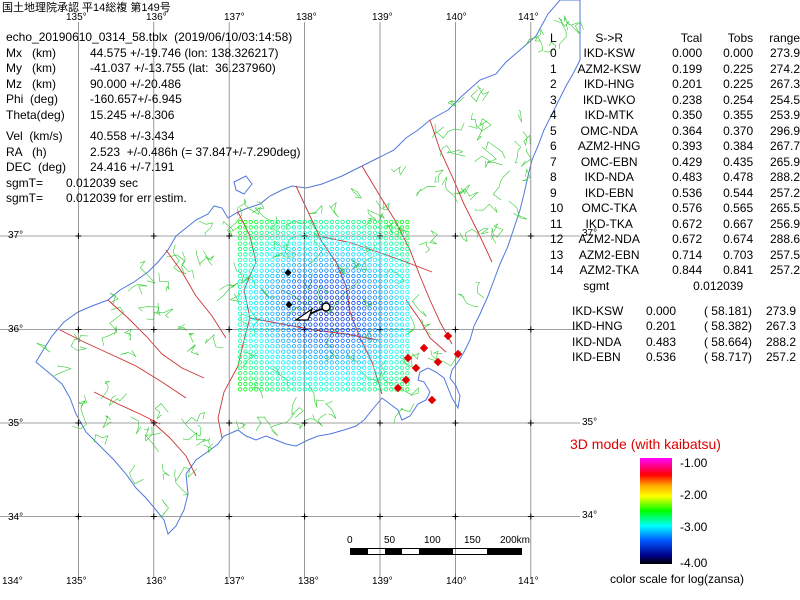 The image size is (800, 600). What do you see at coordinates (738, 99) in the screenshot?
I see `table-cell: 0.254` at bounding box center [738, 99].